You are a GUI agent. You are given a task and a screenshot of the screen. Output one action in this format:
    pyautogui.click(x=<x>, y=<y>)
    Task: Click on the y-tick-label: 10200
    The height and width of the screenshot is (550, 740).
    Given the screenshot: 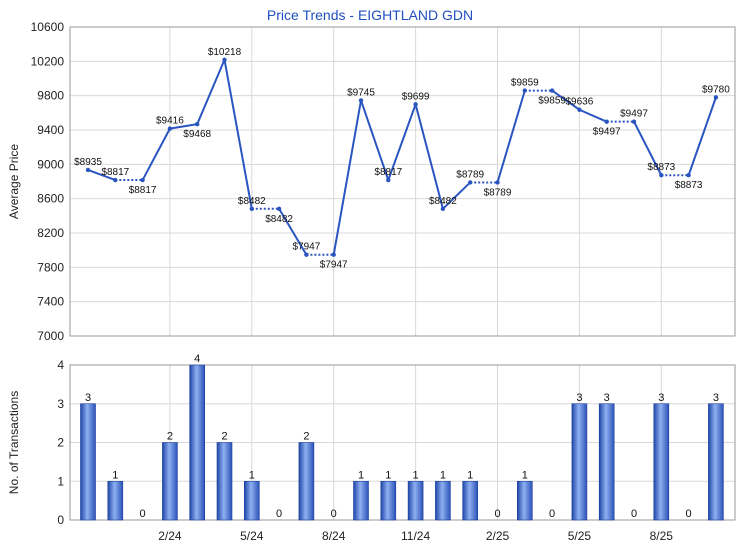 What is the action you would take?
    pyautogui.click(x=48, y=61)
    